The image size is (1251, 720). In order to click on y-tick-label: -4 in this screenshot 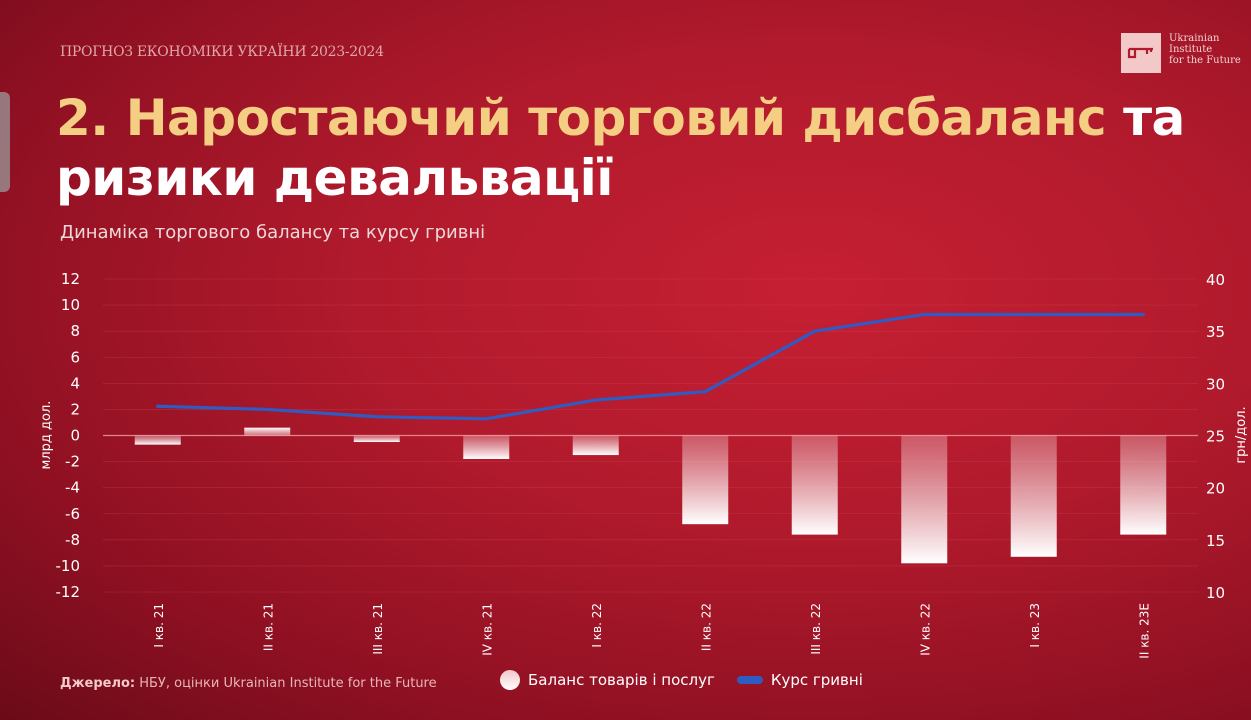, I will do `click(72, 488)`.